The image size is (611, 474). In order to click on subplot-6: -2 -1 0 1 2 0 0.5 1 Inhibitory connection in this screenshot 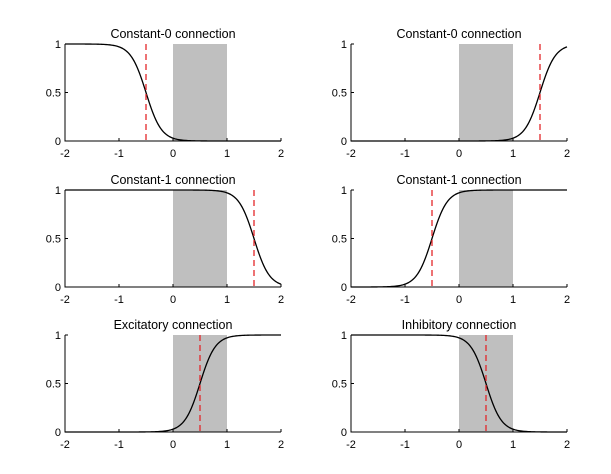, I will do `click(451, 384)`.